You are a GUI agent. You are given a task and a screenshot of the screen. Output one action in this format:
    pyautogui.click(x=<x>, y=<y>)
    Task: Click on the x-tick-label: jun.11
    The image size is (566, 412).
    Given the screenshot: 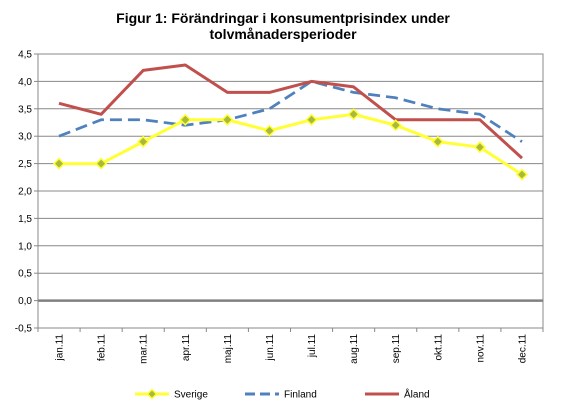 What is the action you would take?
    pyautogui.click(x=270, y=348)
    